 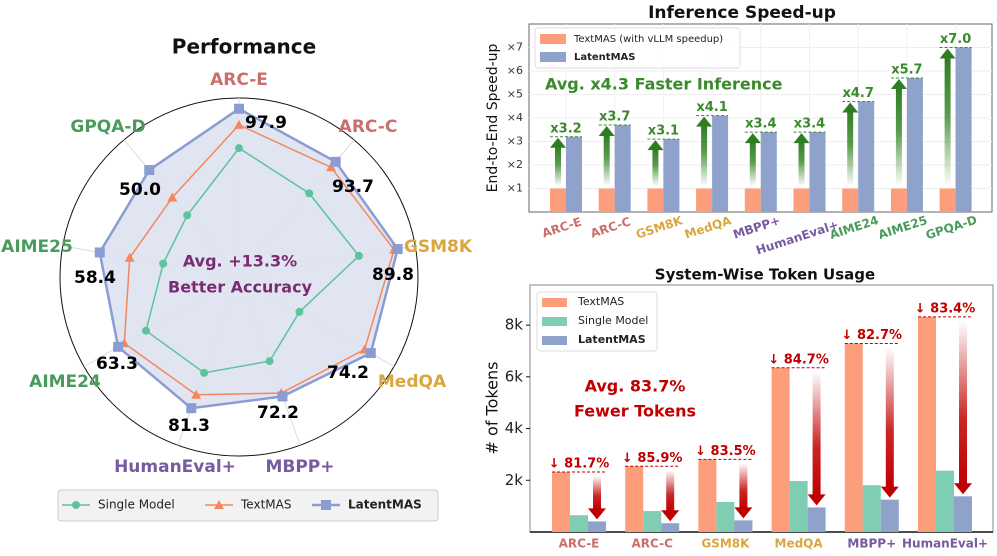 I want to click on speedup-value-label: x3.4, so click(x=760, y=124).